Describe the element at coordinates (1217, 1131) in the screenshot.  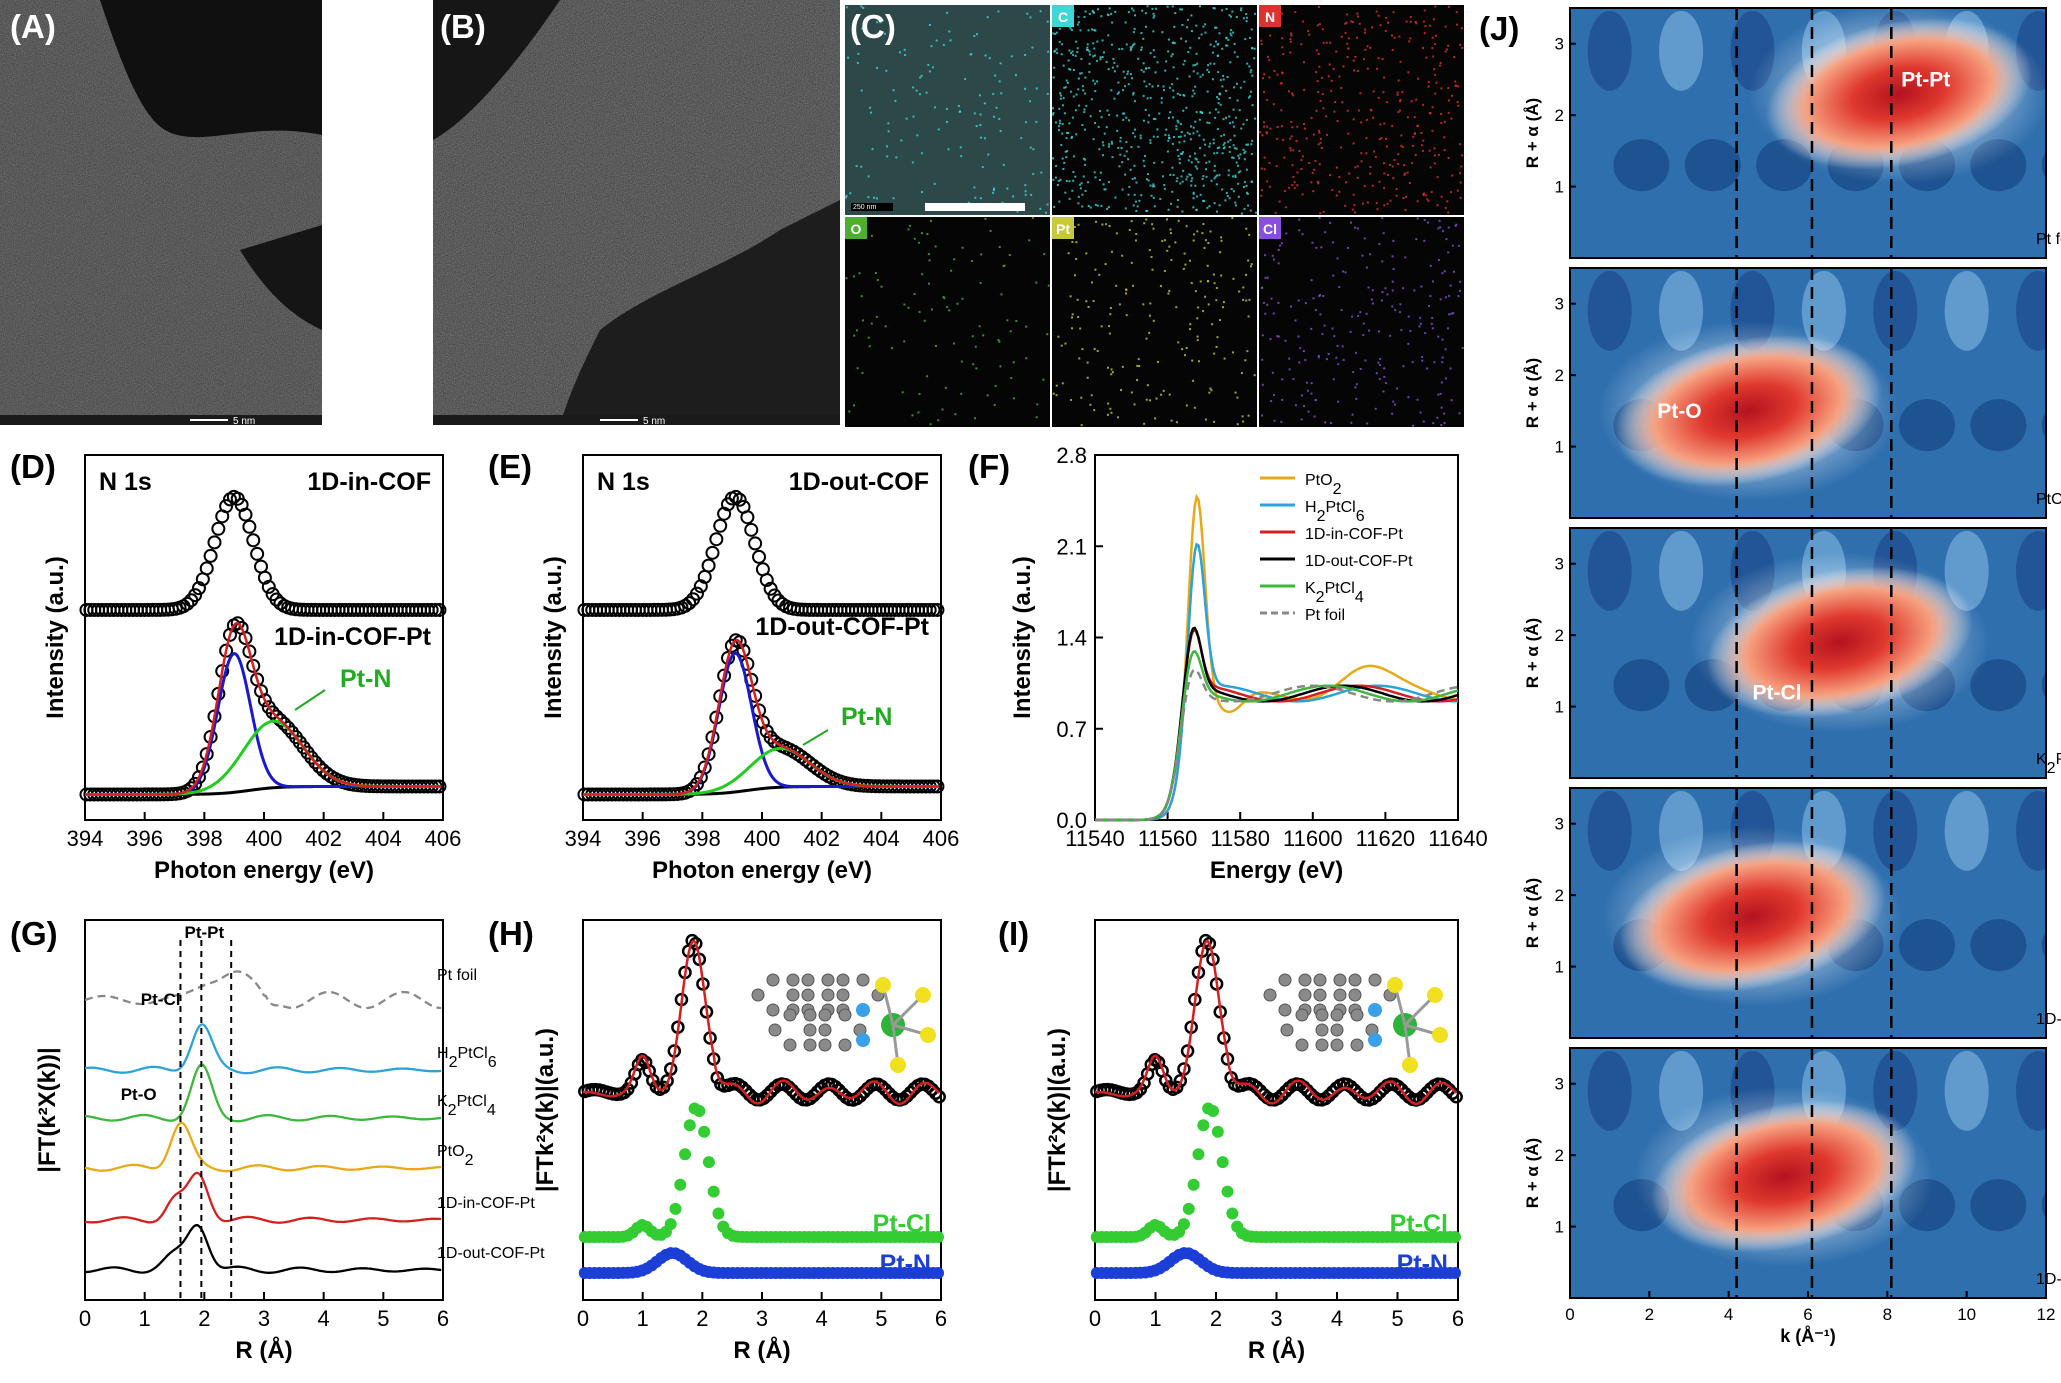
I see `pt-cl-point` at that location.